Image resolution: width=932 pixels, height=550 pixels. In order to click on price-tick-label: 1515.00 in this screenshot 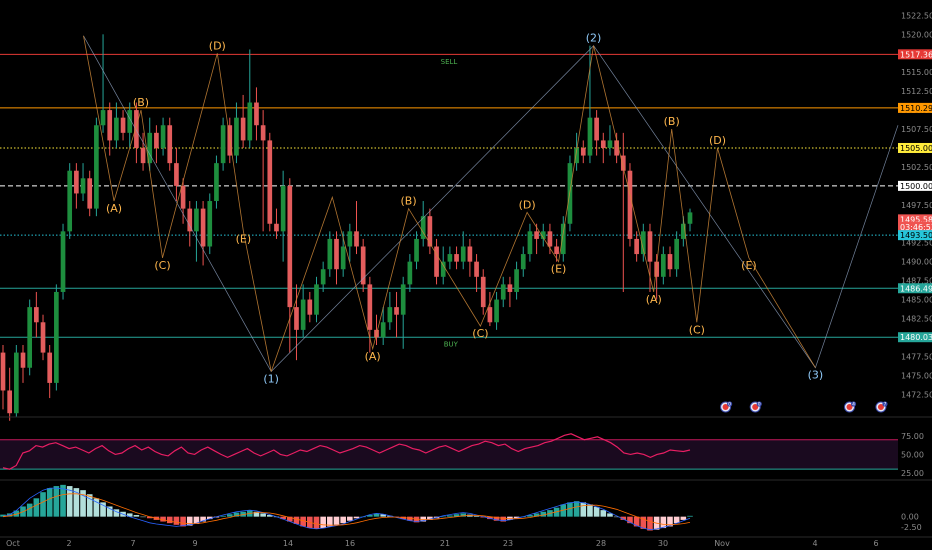, I will do `click(916, 72)`.